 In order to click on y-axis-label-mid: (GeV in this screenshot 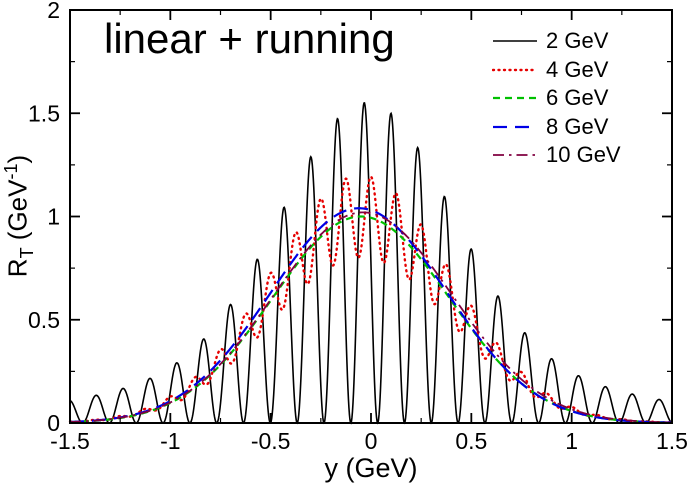, I will do `click(17, 213)`.